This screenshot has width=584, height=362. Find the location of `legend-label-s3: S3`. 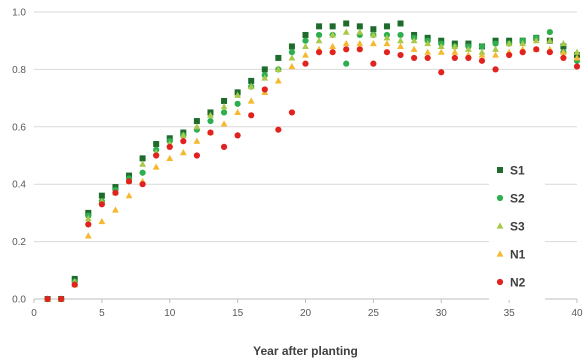

legend-label-s3: S3 is located at coordinates (517, 227).